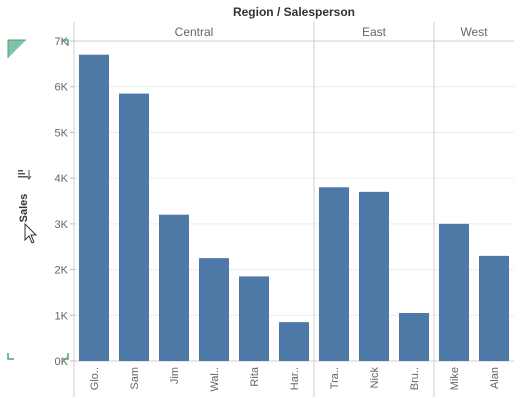  Describe the element at coordinates (474, 32) in the screenshot. I see `region-header-west: West` at that location.